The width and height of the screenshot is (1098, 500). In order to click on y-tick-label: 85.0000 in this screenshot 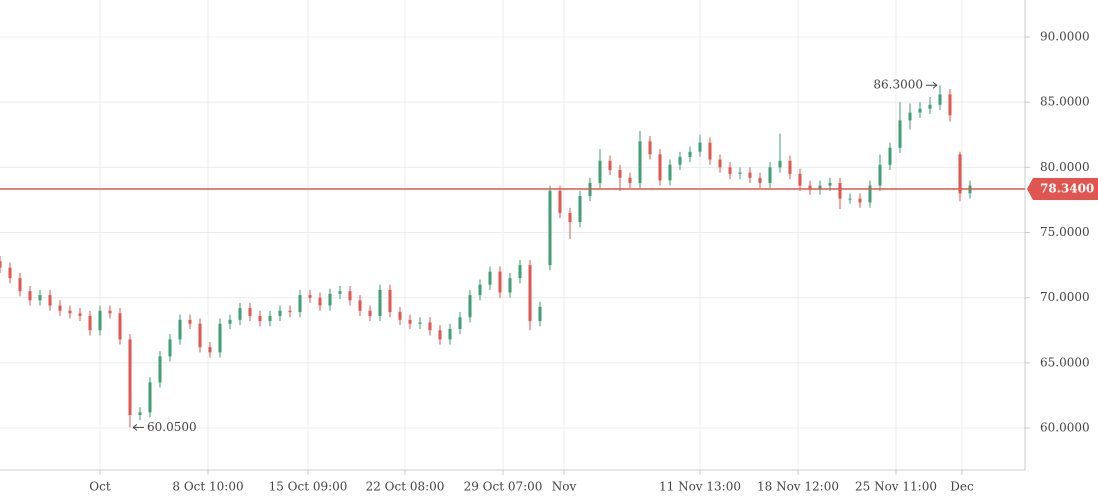, I will do `click(1065, 102)`.